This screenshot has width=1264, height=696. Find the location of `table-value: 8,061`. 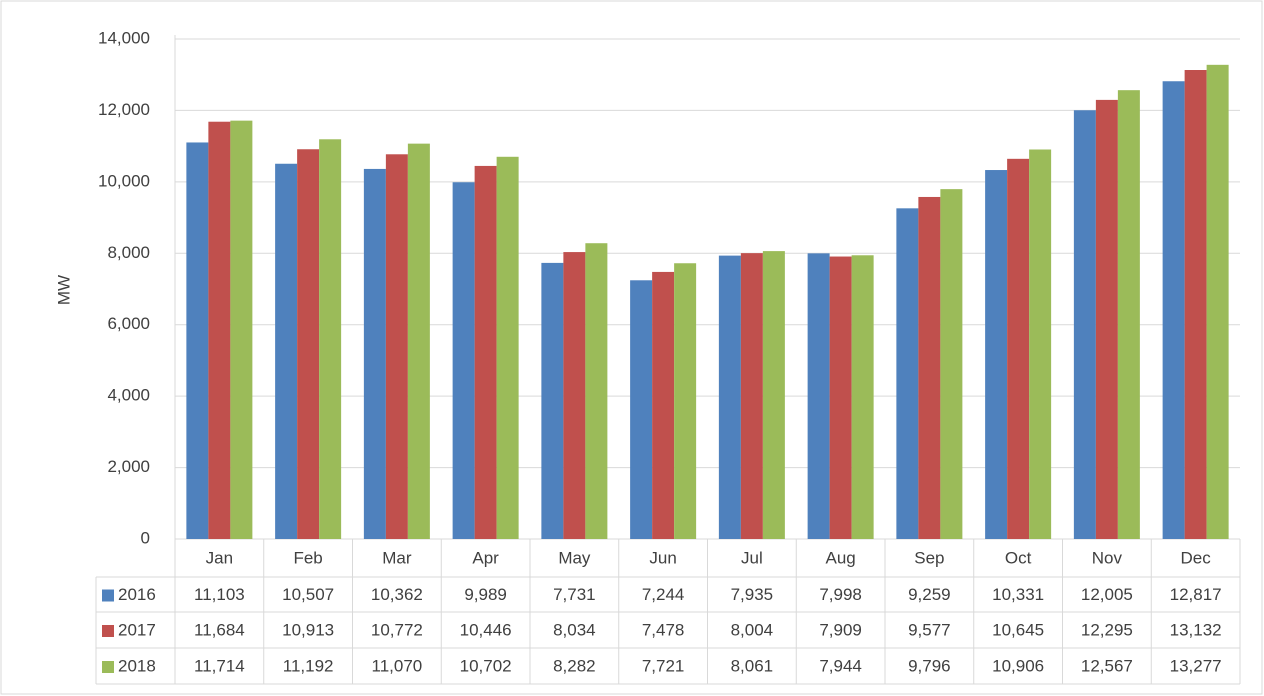

table-value: 8,061 is located at coordinates (752, 665).